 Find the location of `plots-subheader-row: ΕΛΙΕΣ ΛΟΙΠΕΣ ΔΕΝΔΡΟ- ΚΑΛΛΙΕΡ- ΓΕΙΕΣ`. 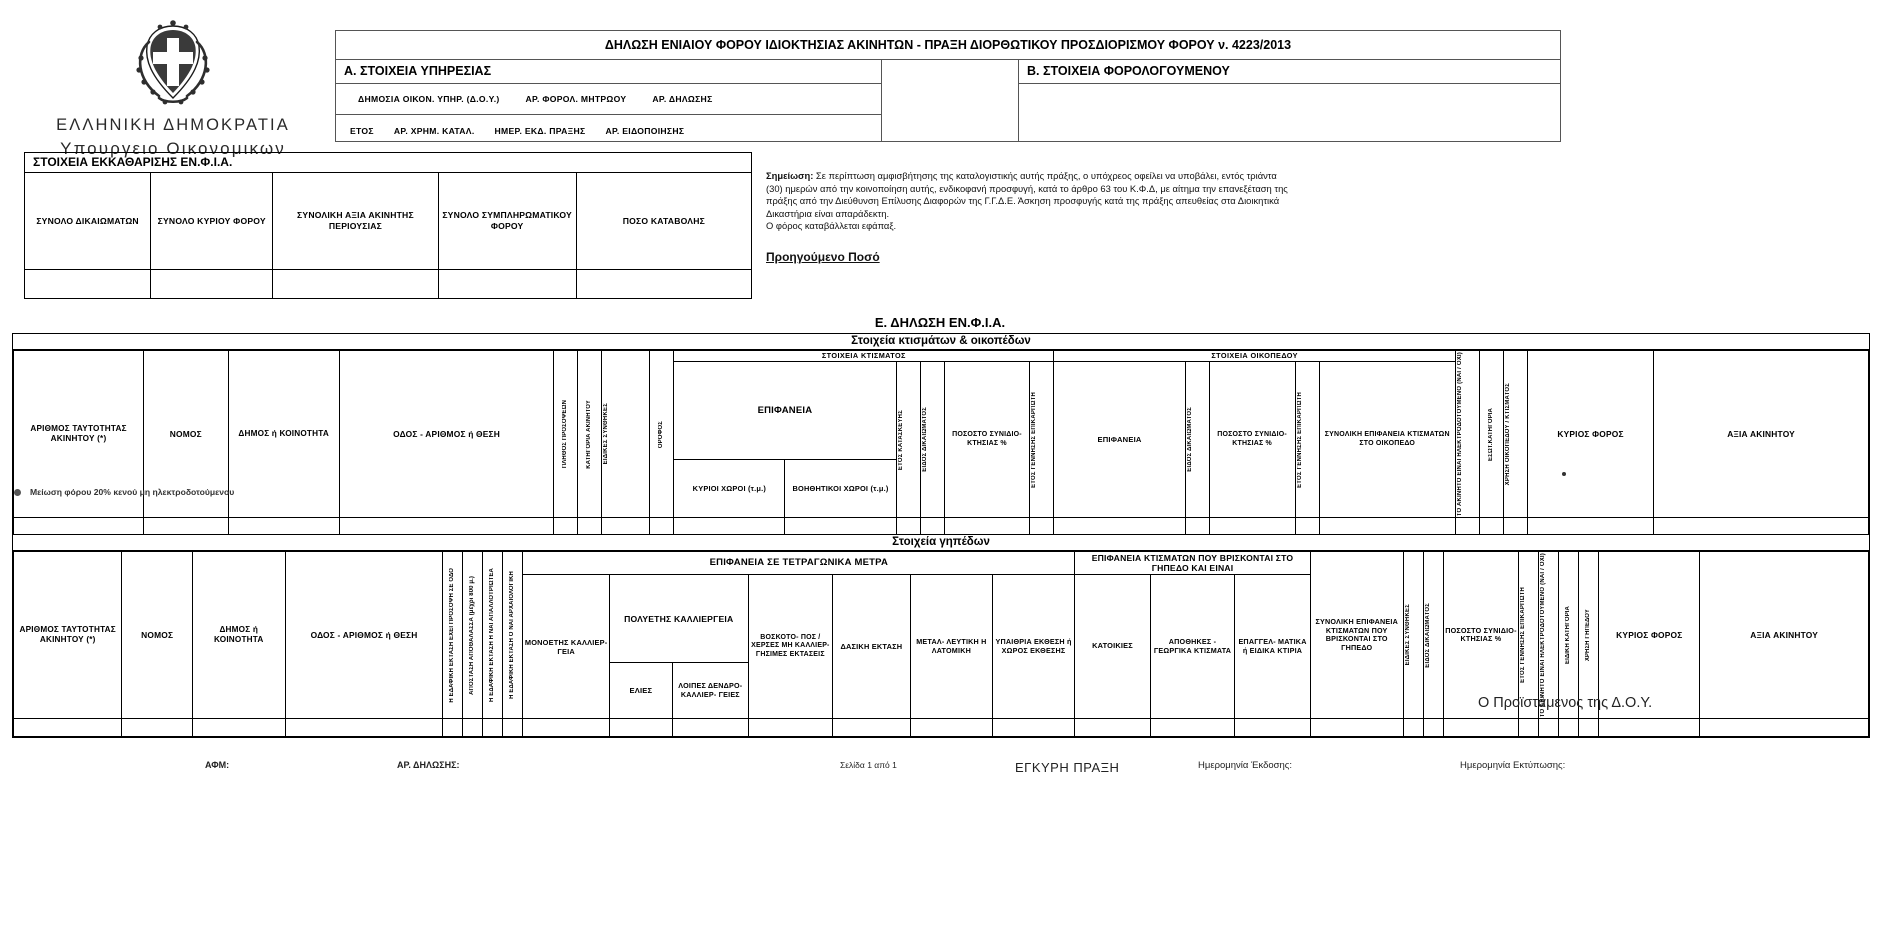

plots-subheader-row: ΕΛΙΕΣ ΛΟΙΠΕΣ ΔΕΝΔΡΟ- ΚΑΛΛΙΕΡ- ΓΕΙΕΣ is located at coordinates (941, 691).